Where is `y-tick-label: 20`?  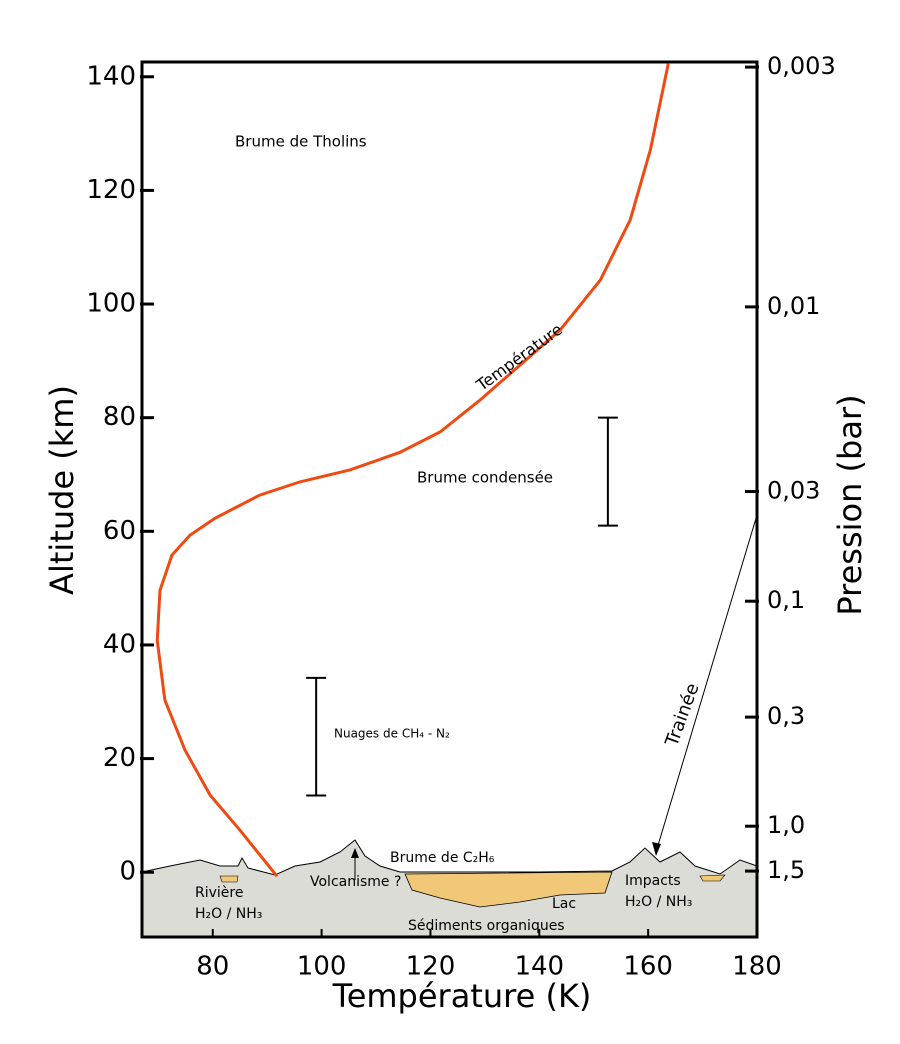
y-tick-label: 20 is located at coordinates (119, 758).